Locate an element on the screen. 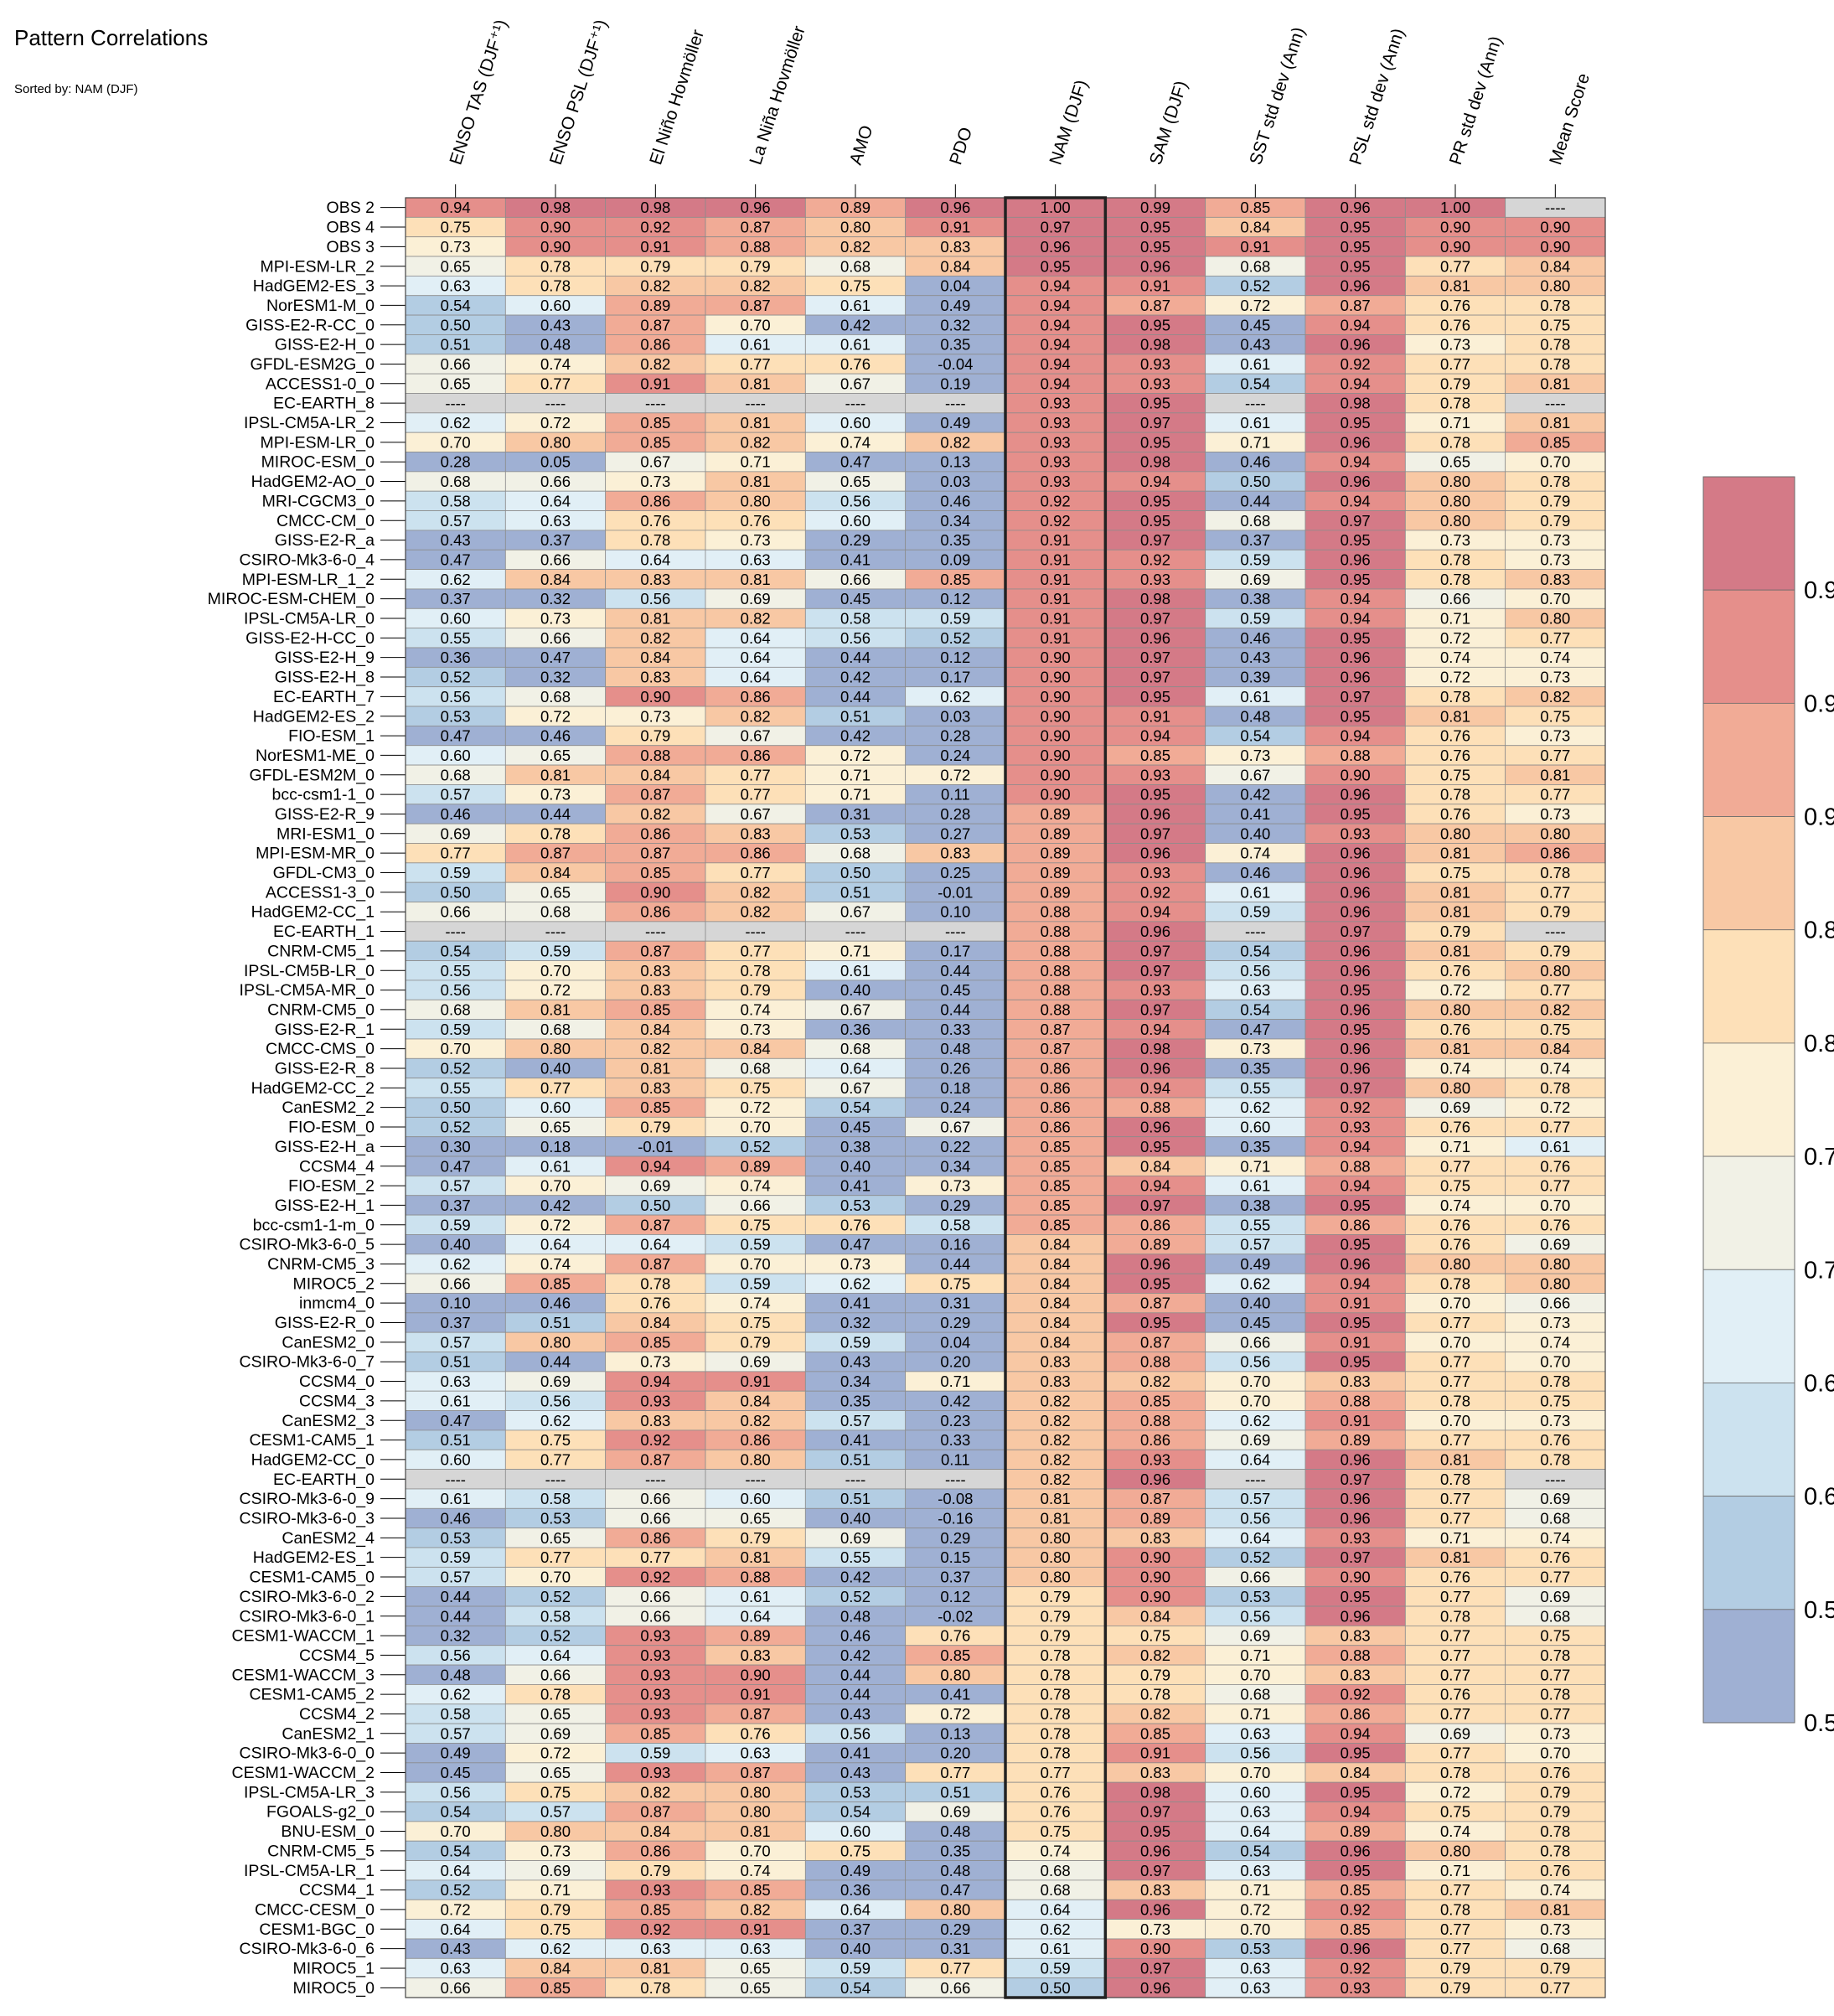 This screenshot has height=2016, width=1834. row-label: OBS 3 is located at coordinates (351, 247).